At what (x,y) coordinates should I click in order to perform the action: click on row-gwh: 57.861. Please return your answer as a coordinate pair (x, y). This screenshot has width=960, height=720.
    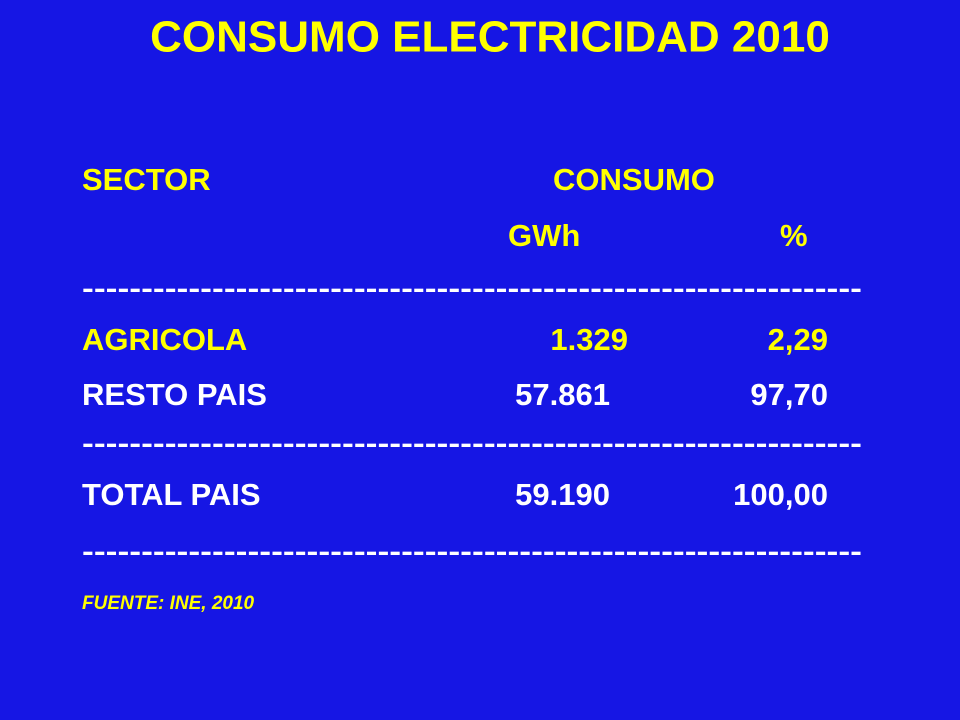
    Looking at the image, I should click on (562, 394).